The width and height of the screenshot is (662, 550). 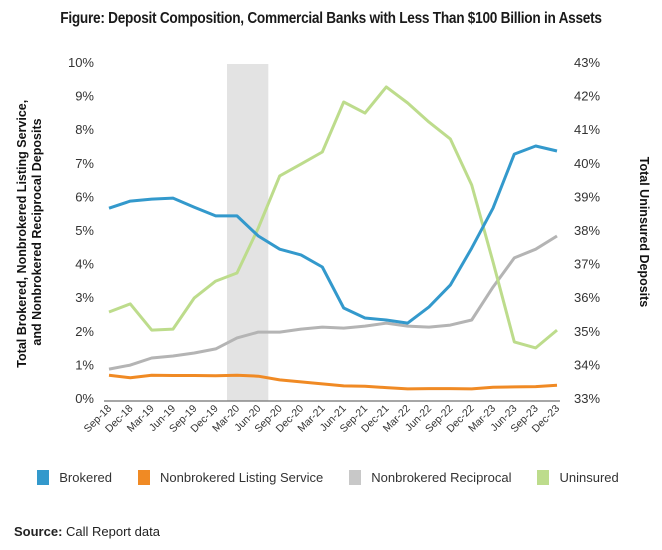 I want to click on legend-item-brokered: Brokered, so click(x=74, y=477).